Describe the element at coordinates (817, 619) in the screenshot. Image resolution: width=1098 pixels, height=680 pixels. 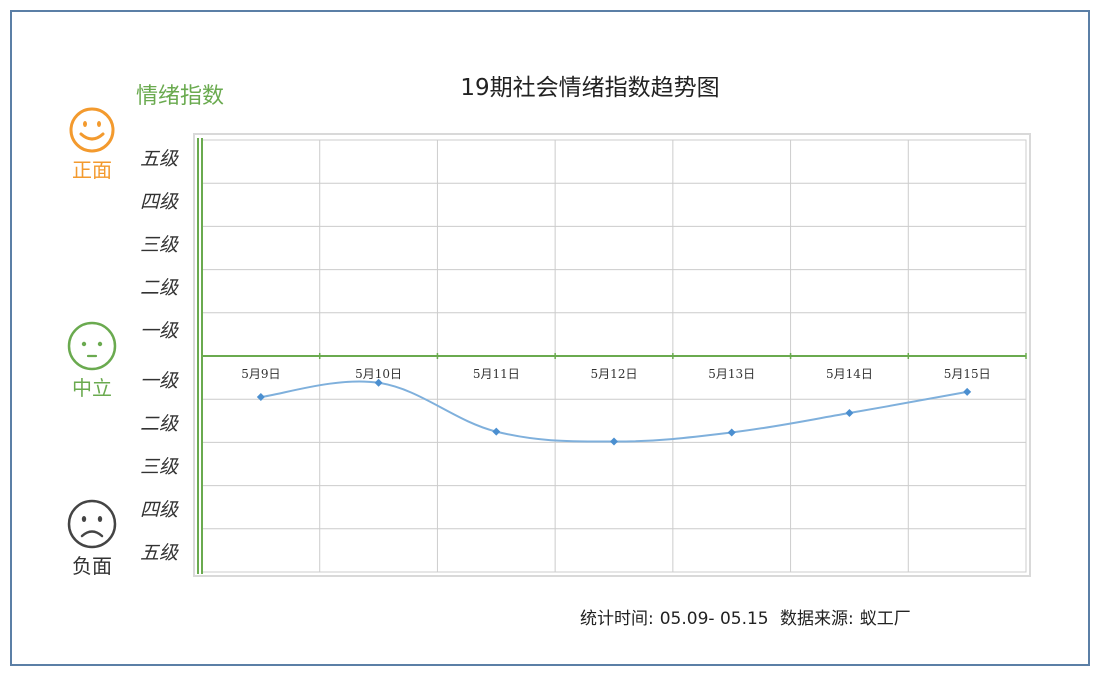
I see `source-label: 数据来源:` at that location.